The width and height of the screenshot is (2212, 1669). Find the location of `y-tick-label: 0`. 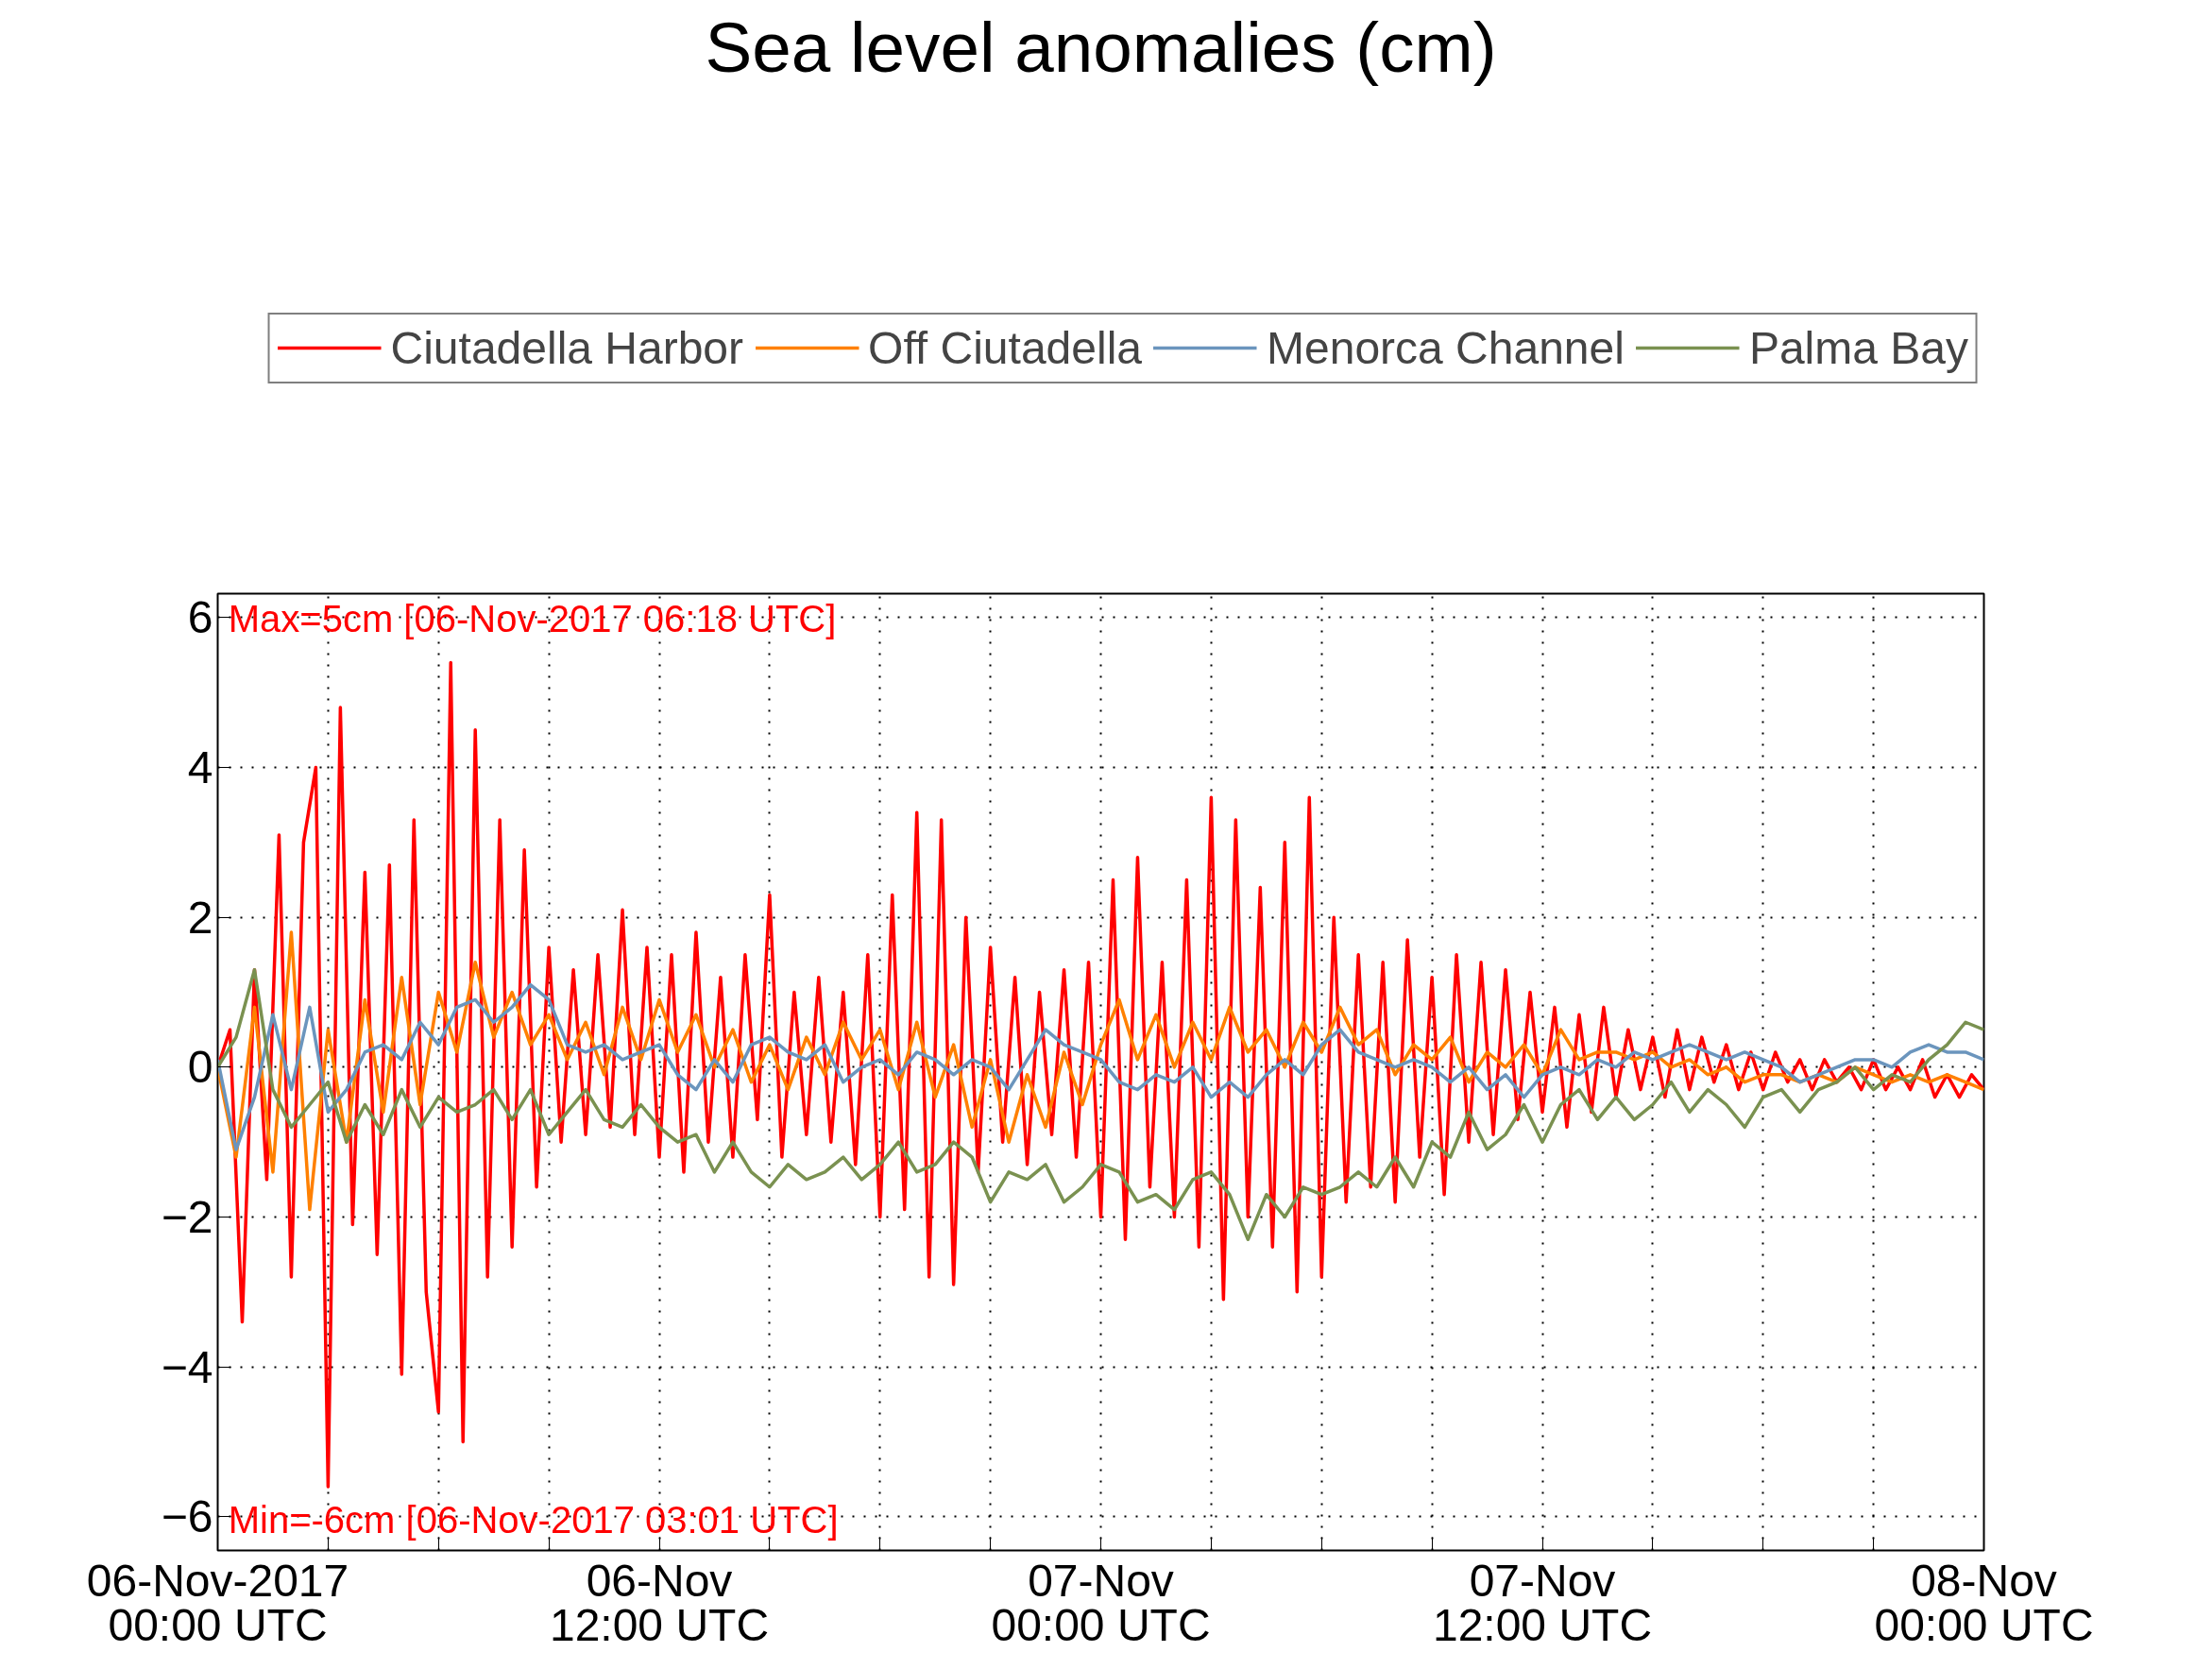

y-tick-label: 0 is located at coordinates (200, 1067).